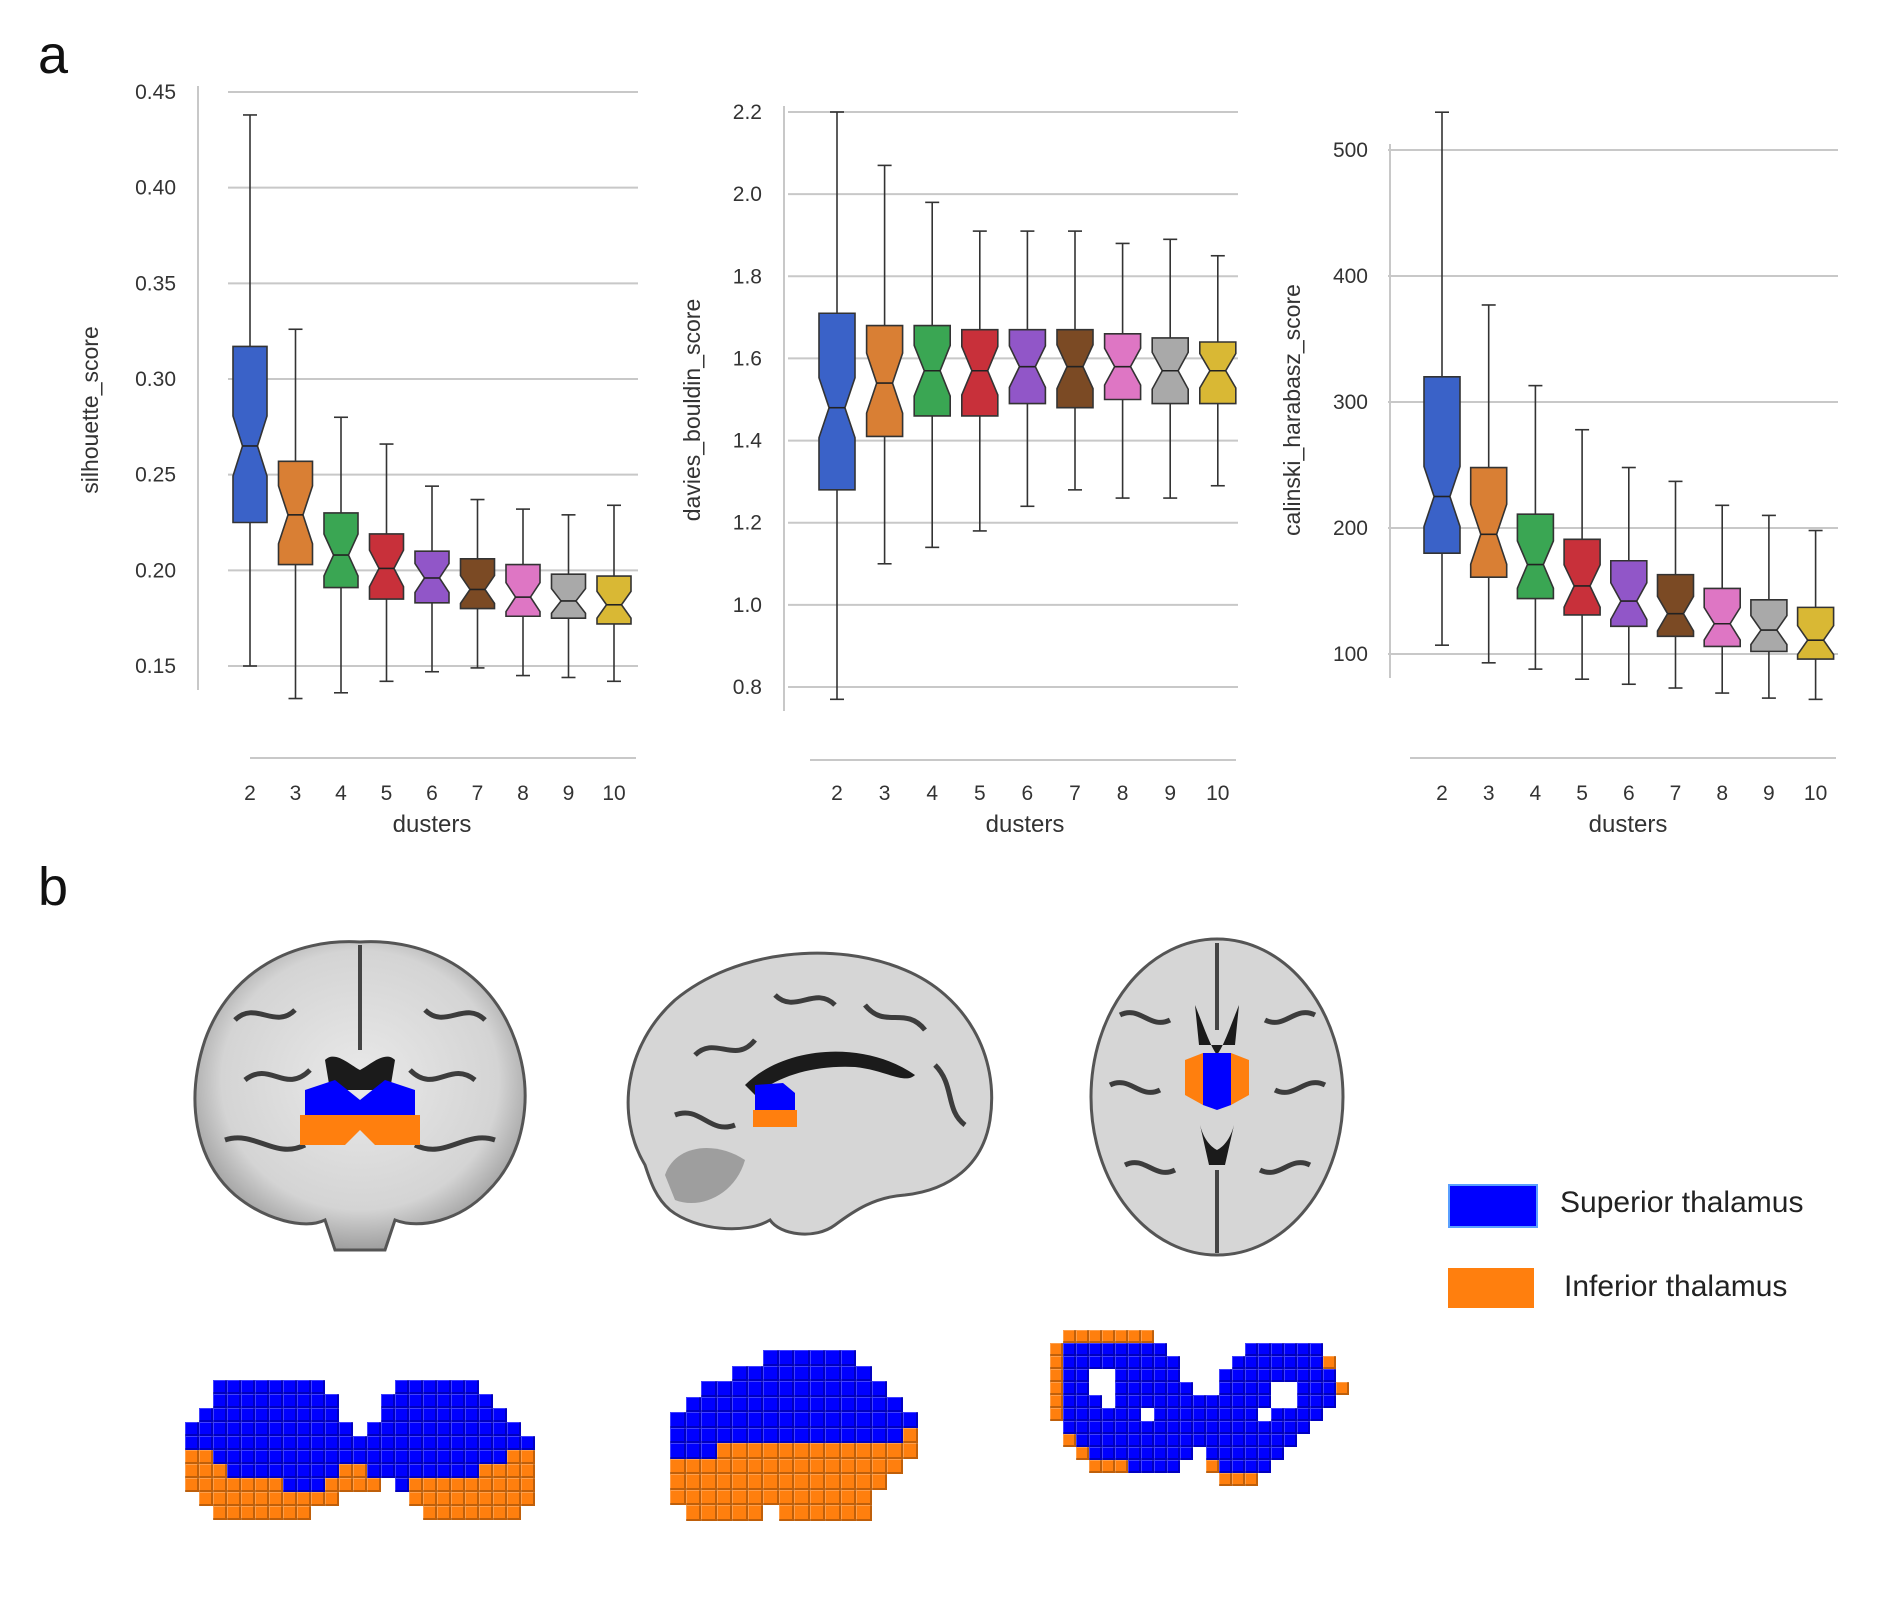  What do you see at coordinates (478, 793) in the screenshot?
I see `x-tick-label: 7` at bounding box center [478, 793].